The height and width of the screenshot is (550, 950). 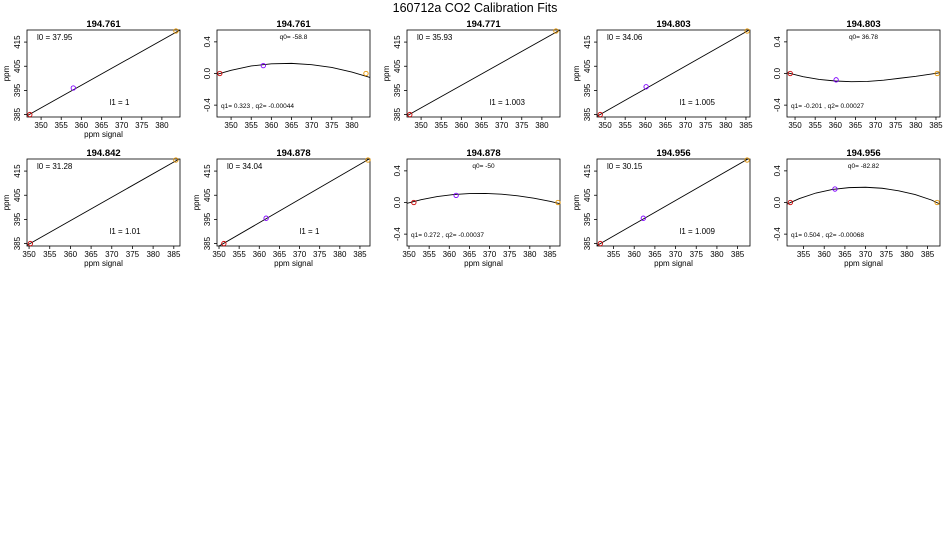 What do you see at coordinates (257, 106) in the screenshot?
I see `q1-q2-annotation: q1= 0.323 , q2= -0.00044` at bounding box center [257, 106].